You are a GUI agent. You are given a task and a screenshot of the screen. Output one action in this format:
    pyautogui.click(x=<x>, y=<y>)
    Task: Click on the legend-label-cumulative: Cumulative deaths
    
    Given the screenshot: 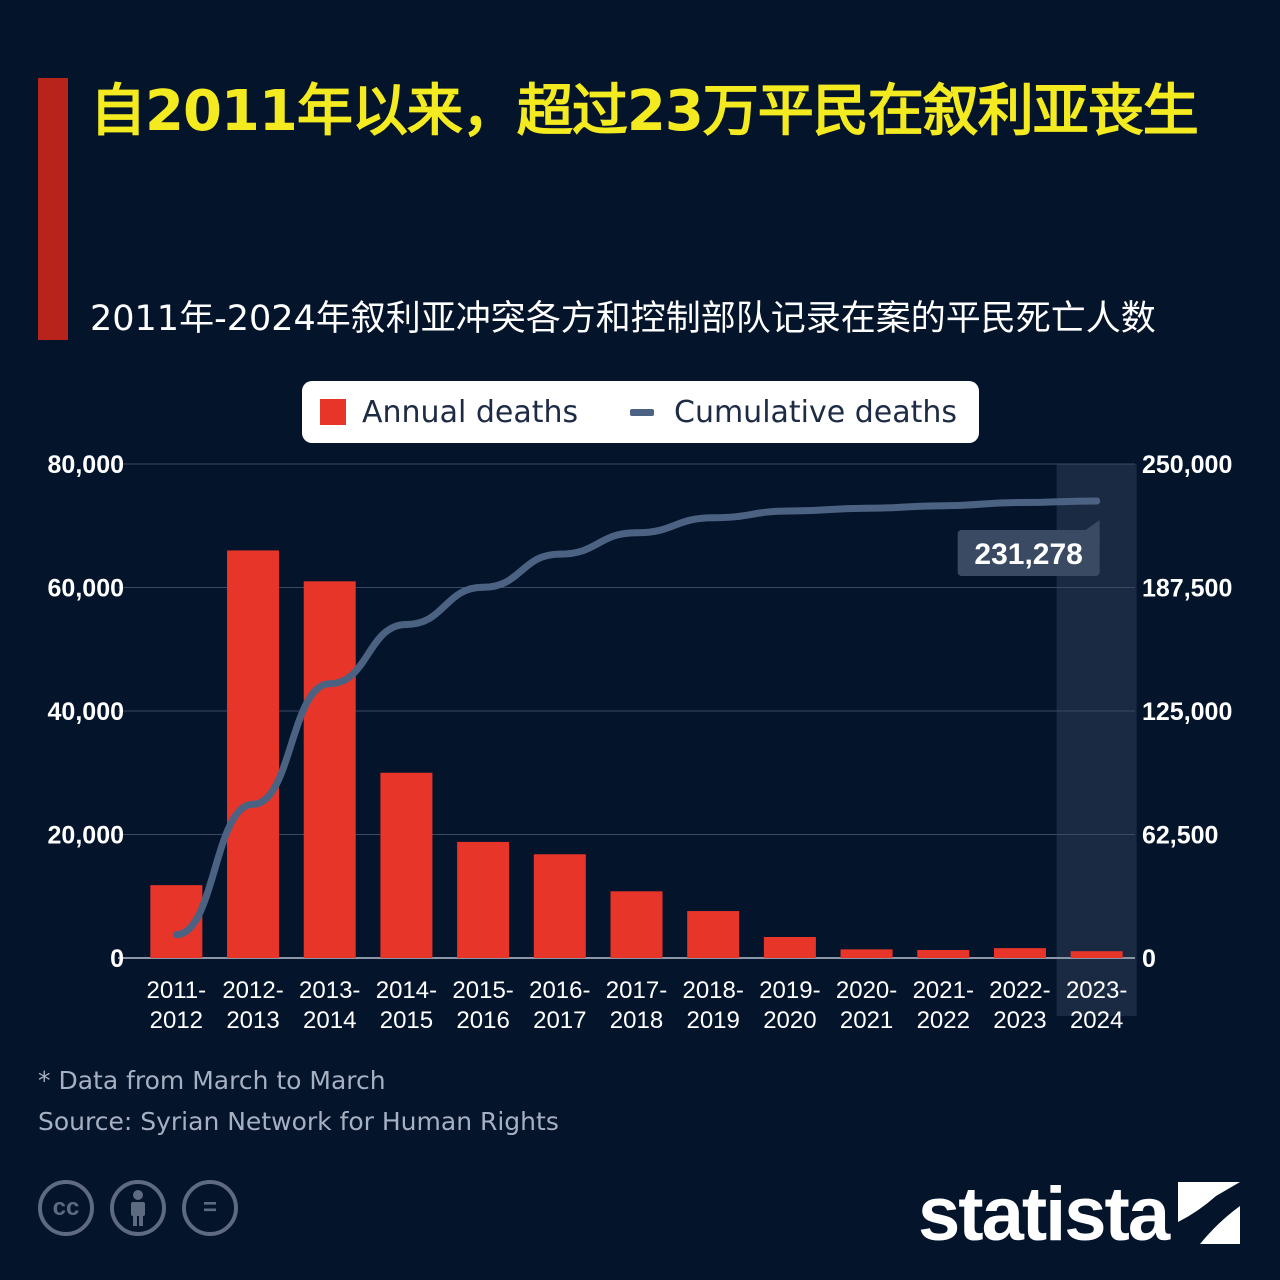 What is the action you would take?
    pyautogui.click(x=816, y=412)
    